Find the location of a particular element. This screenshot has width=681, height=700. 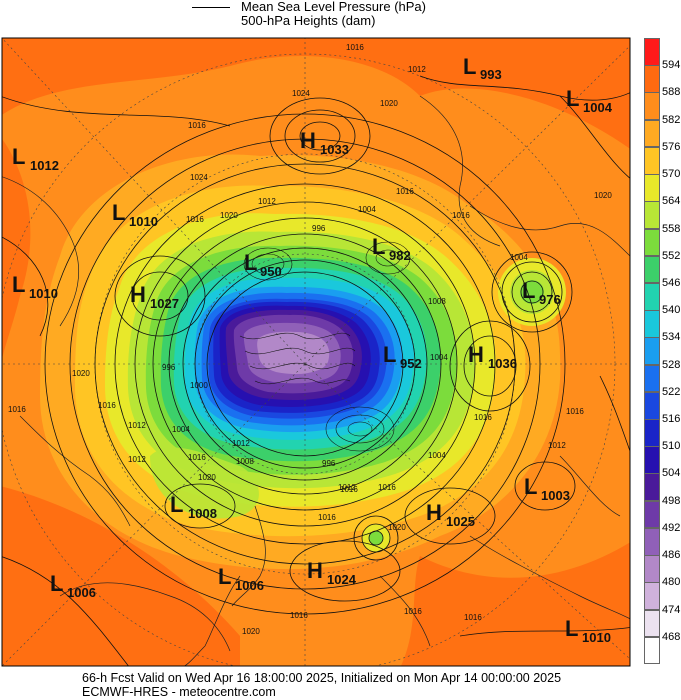

height-color-scale is located at coordinates (652, 351).